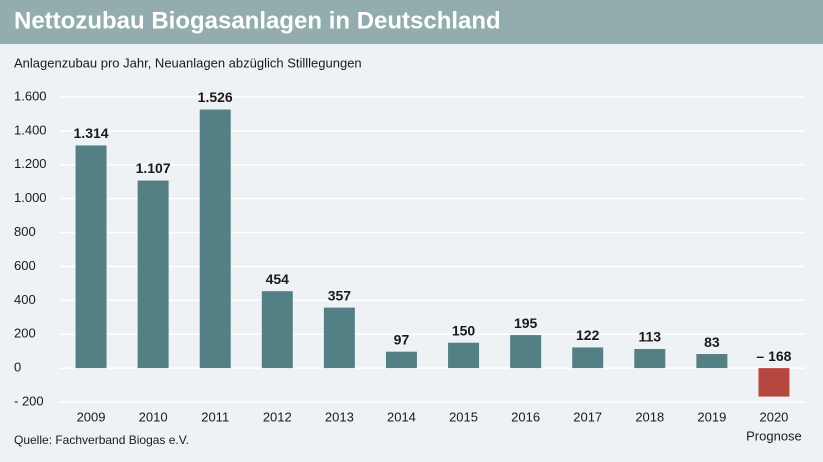 The image size is (823, 462). What do you see at coordinates (29, 400) in the screenshot?
I see `y-tick-label: - 200` at bounding box center [29, 400].